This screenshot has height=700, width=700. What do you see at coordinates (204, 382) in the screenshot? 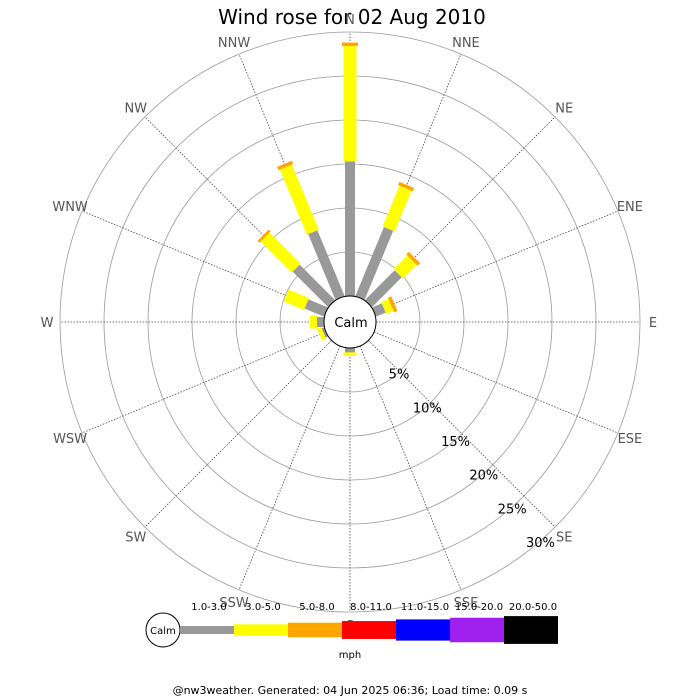
I see `spoke-wsw` at bounding box center [204, 382].